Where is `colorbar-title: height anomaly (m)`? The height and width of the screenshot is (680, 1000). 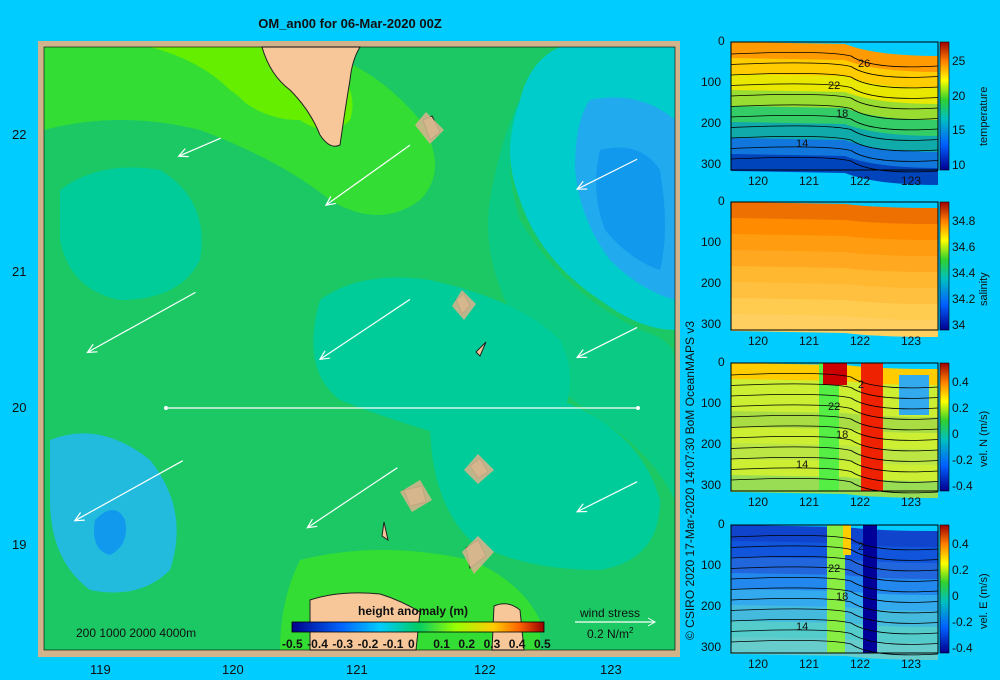 colorbar-title: height anomaly (m) is located at coordinates (413, 611).